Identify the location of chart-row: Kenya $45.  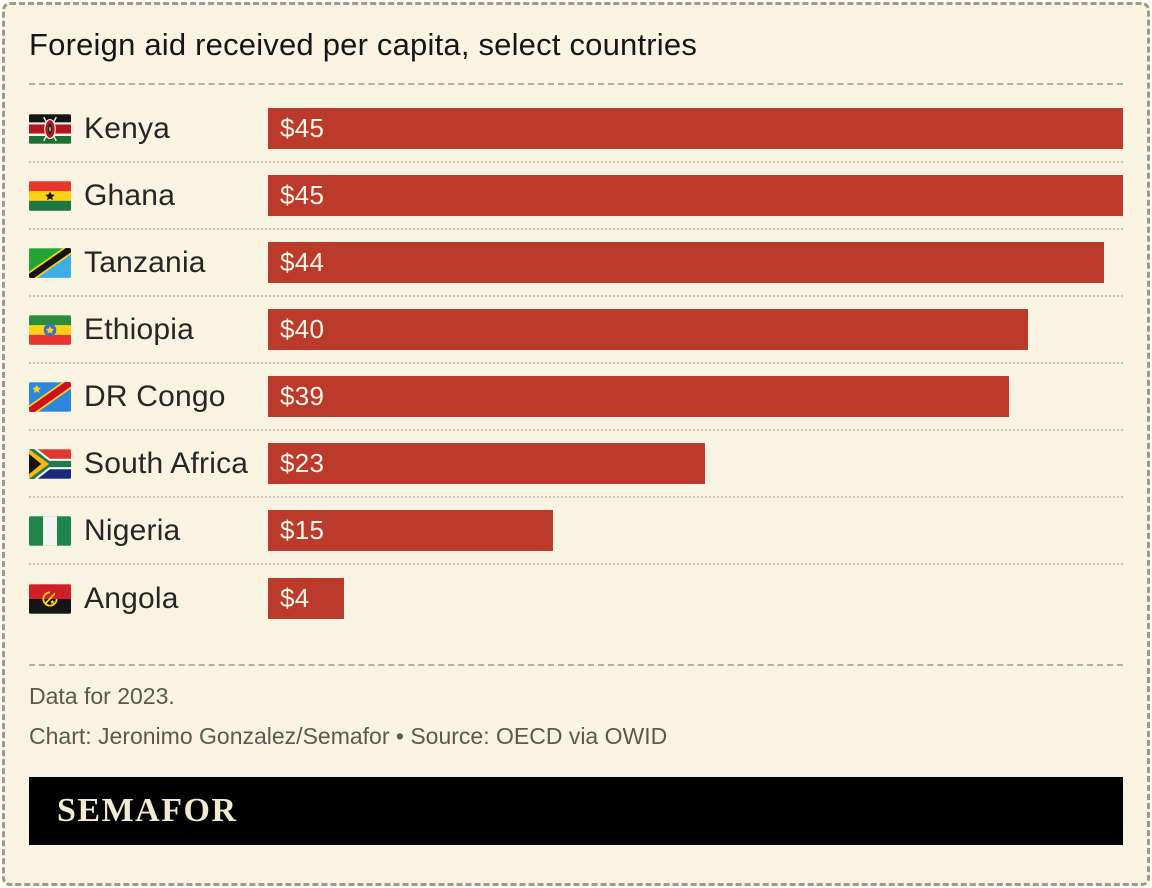
(576, 129).